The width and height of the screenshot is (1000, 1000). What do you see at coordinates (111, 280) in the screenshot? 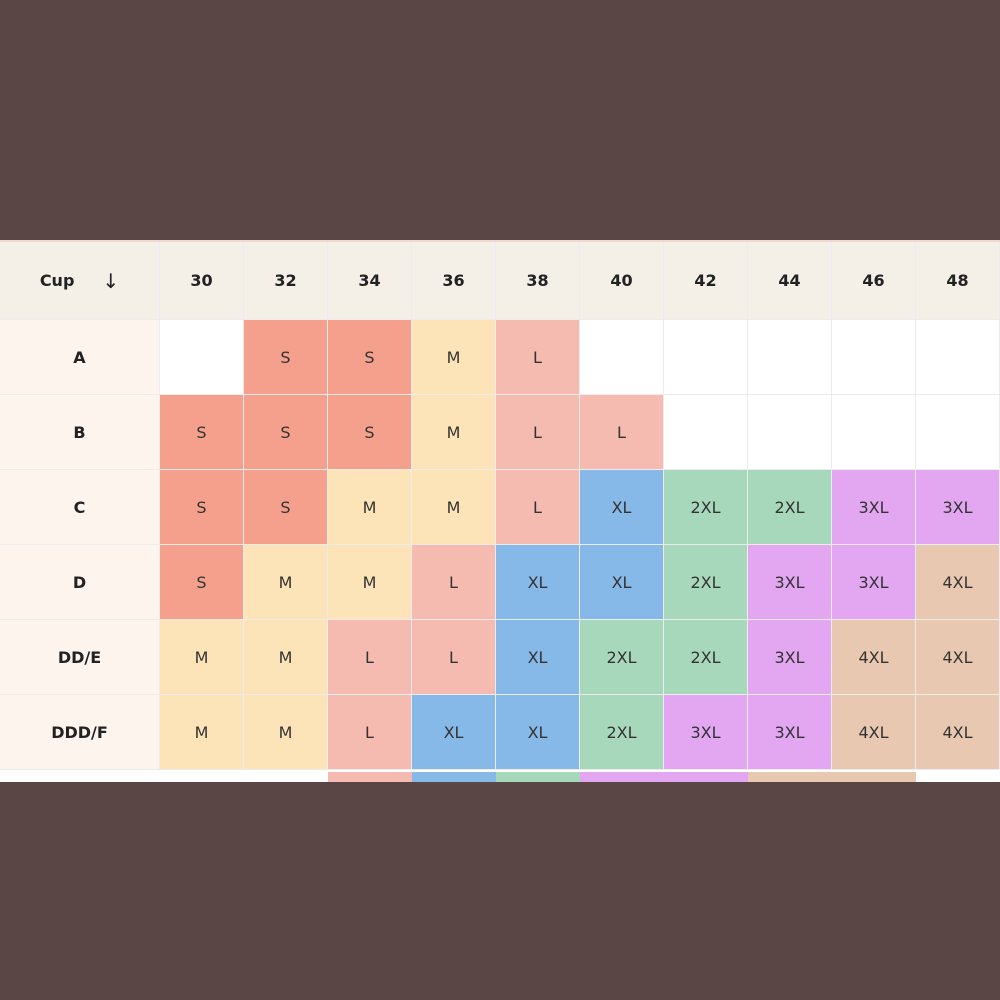
I see `sort-arrow: ↓` at bounding box center [111, 280].